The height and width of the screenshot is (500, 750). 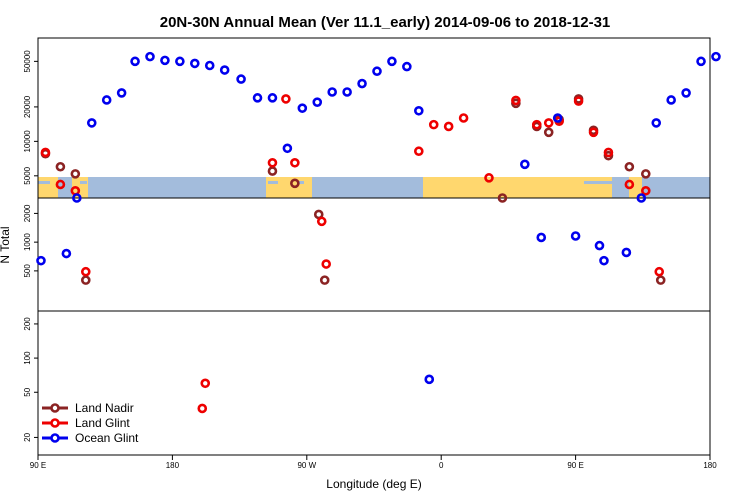 I want to click on y-tick-label: 5000, so click(x=27, y=175).